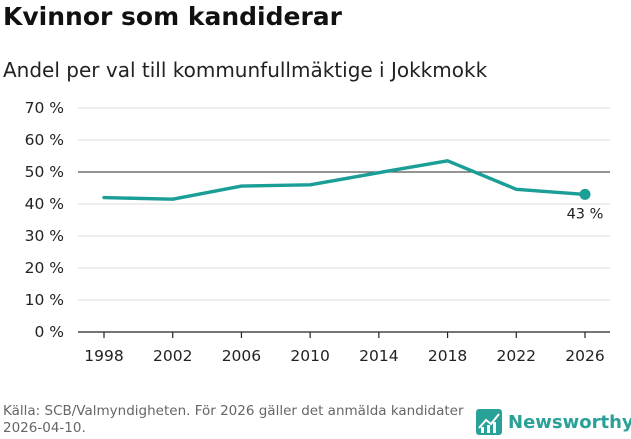 Image resolution: width=631 pixels, height=439 pixels. I want to click on y-tick-label: 50 %, so click(44, 172).